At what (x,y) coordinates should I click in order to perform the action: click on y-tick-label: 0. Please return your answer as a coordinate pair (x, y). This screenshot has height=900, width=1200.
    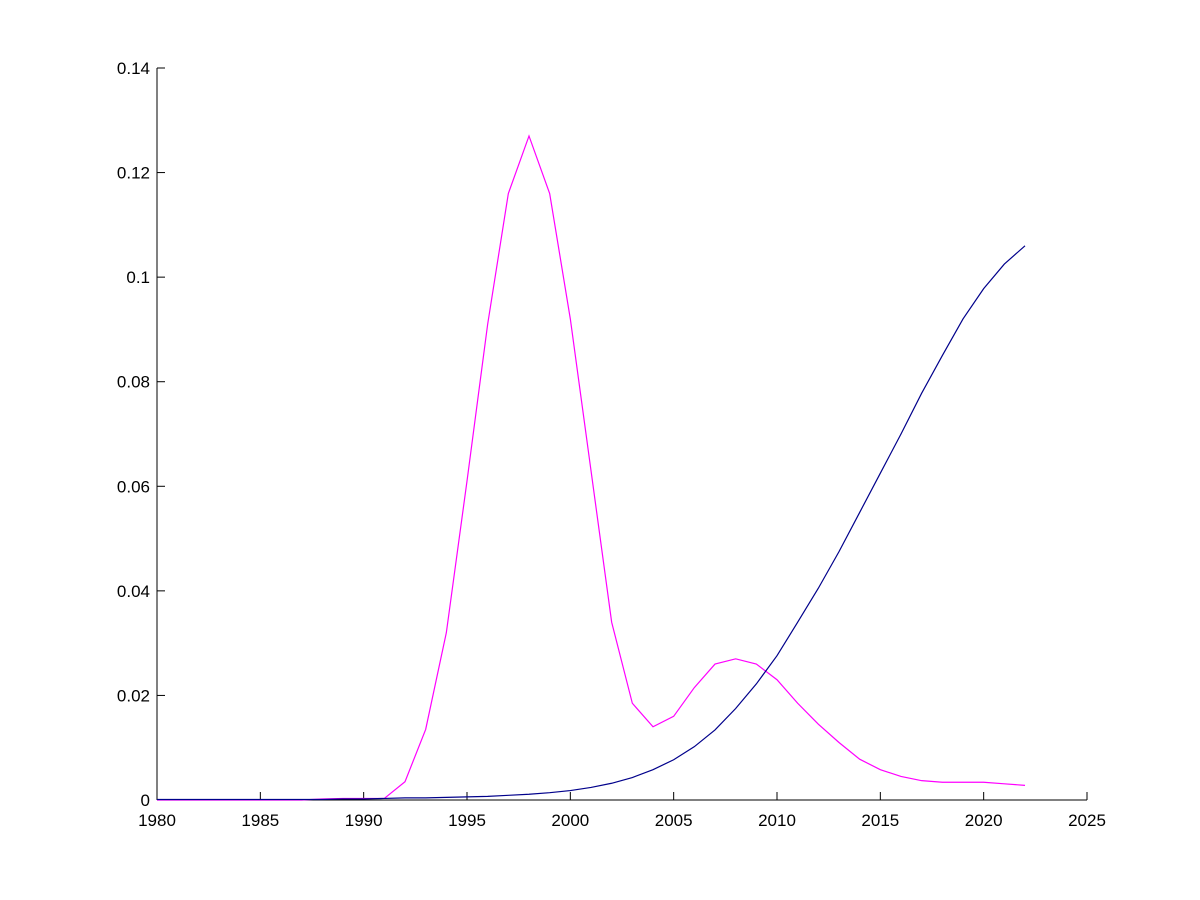
    Looking at the image, I should click on (145, 800).